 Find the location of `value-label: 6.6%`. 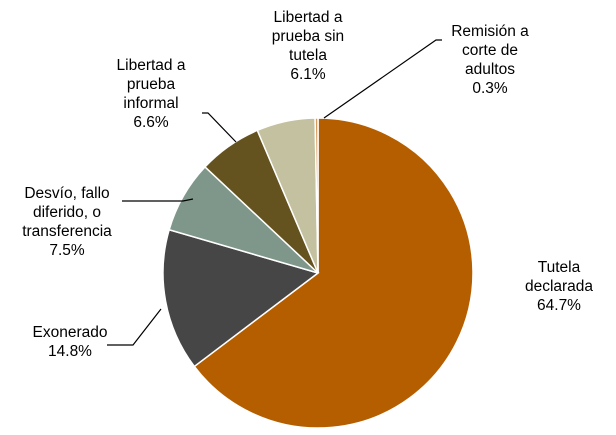

value-label: 6.6% is located at coordinates (151, 122).